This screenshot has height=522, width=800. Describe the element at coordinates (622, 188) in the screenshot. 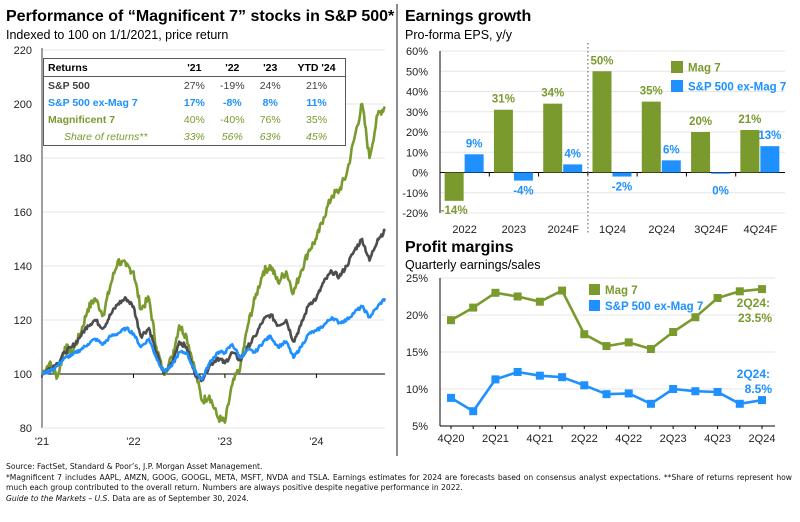

I see `data-label: -2%` at that location.